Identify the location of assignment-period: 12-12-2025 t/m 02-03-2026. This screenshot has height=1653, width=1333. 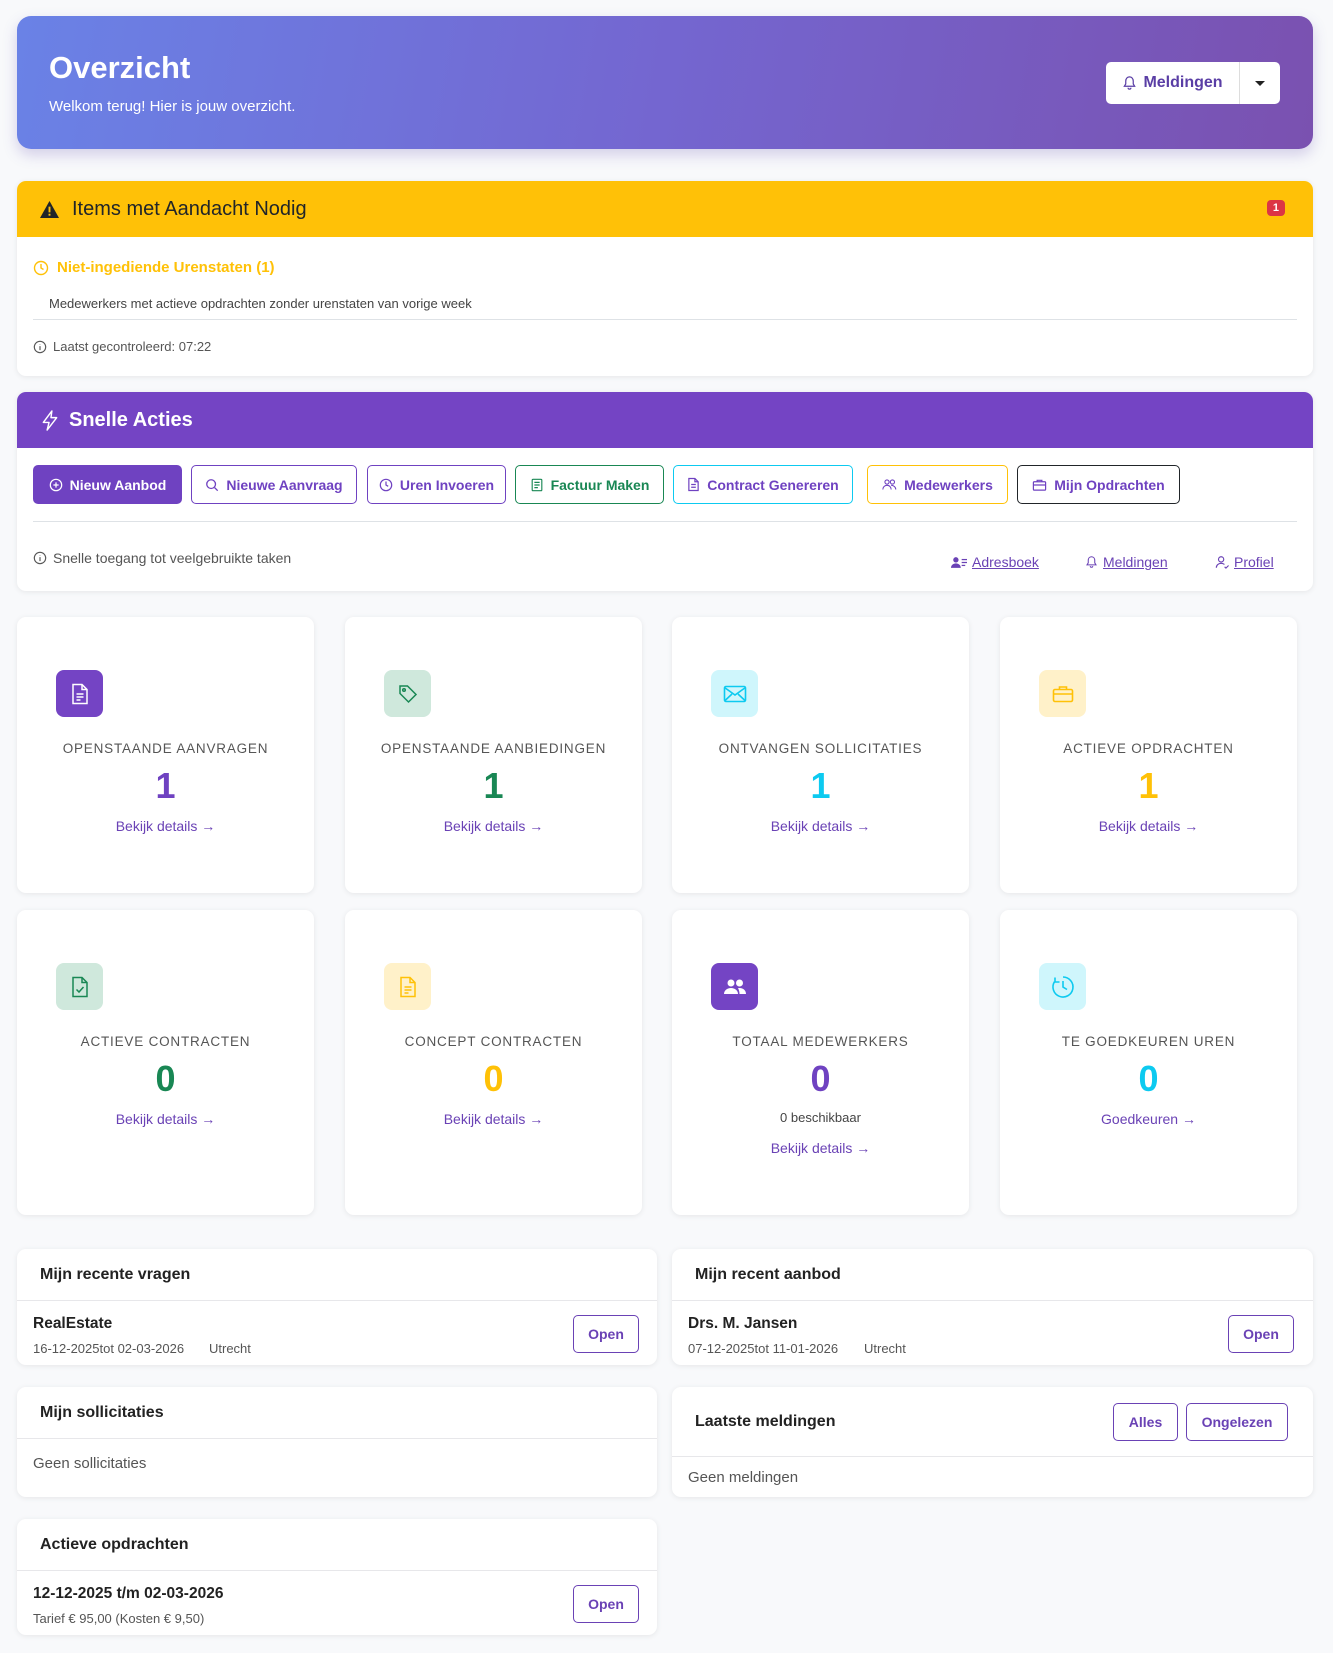
(128, 1593).